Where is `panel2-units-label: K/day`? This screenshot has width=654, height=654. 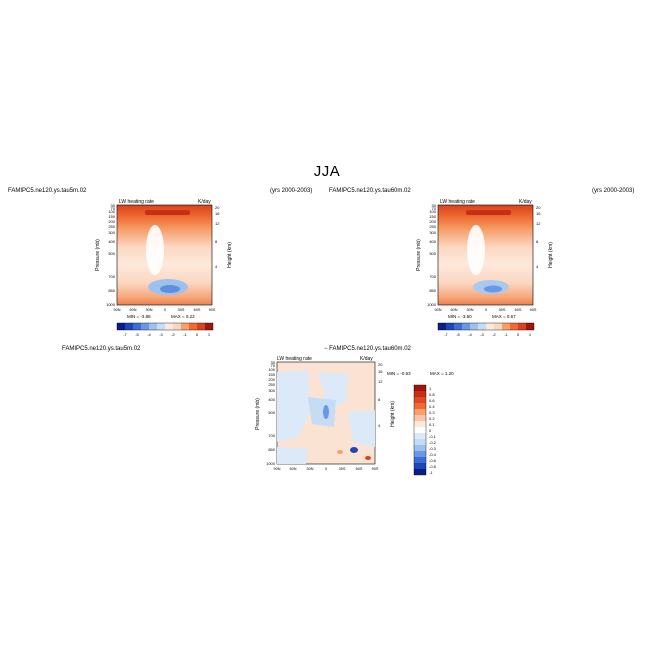 panel2-units-label: K/day is located at coordinates (525, 202).